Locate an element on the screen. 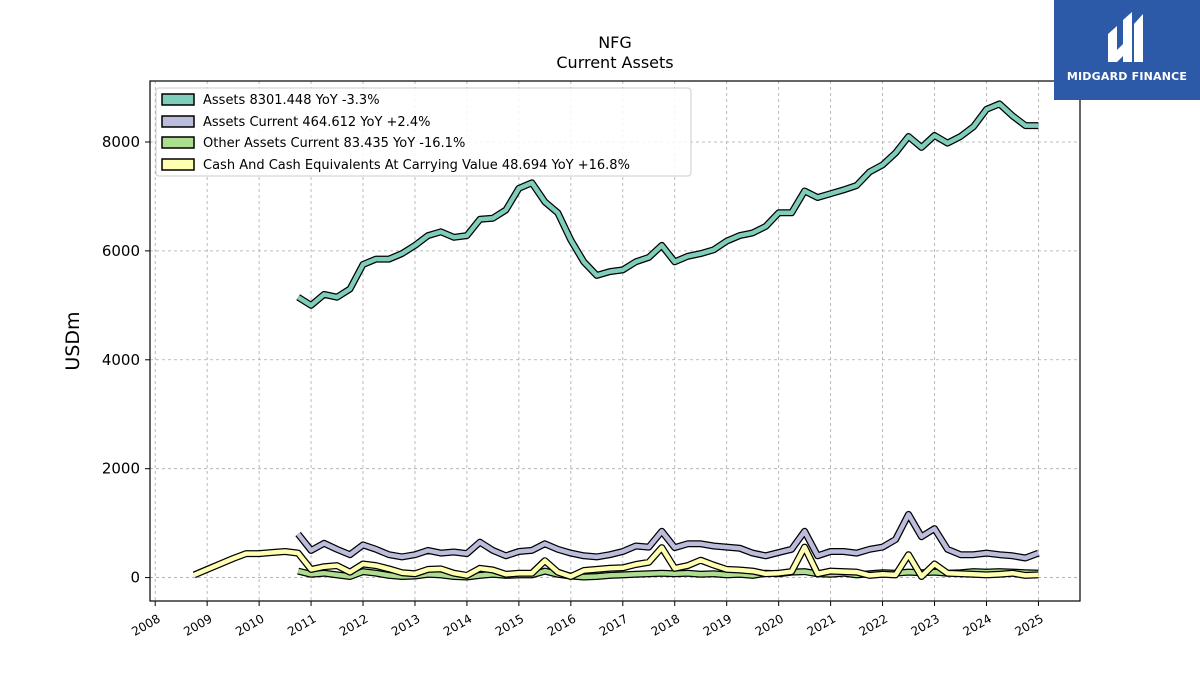 The height and width of the screenshot is (675, 1200). y-axis-label: USDm is located at coordinates (73, 340).